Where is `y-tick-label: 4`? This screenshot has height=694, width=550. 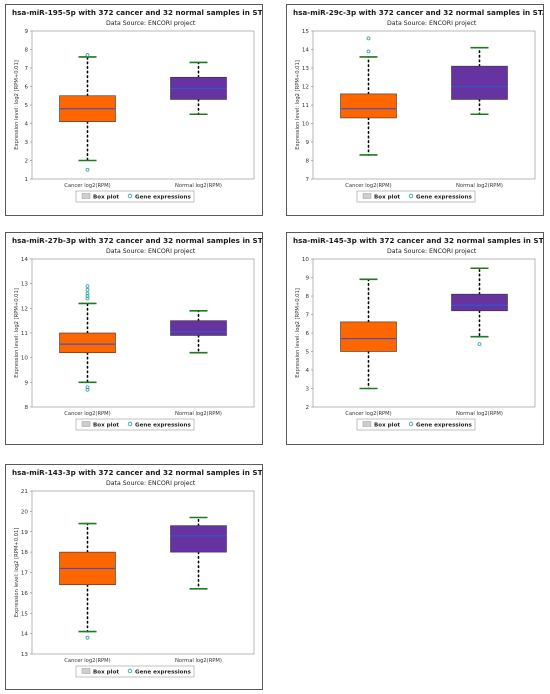
y-tick-label: 4 is located at coordinates (26, 125).